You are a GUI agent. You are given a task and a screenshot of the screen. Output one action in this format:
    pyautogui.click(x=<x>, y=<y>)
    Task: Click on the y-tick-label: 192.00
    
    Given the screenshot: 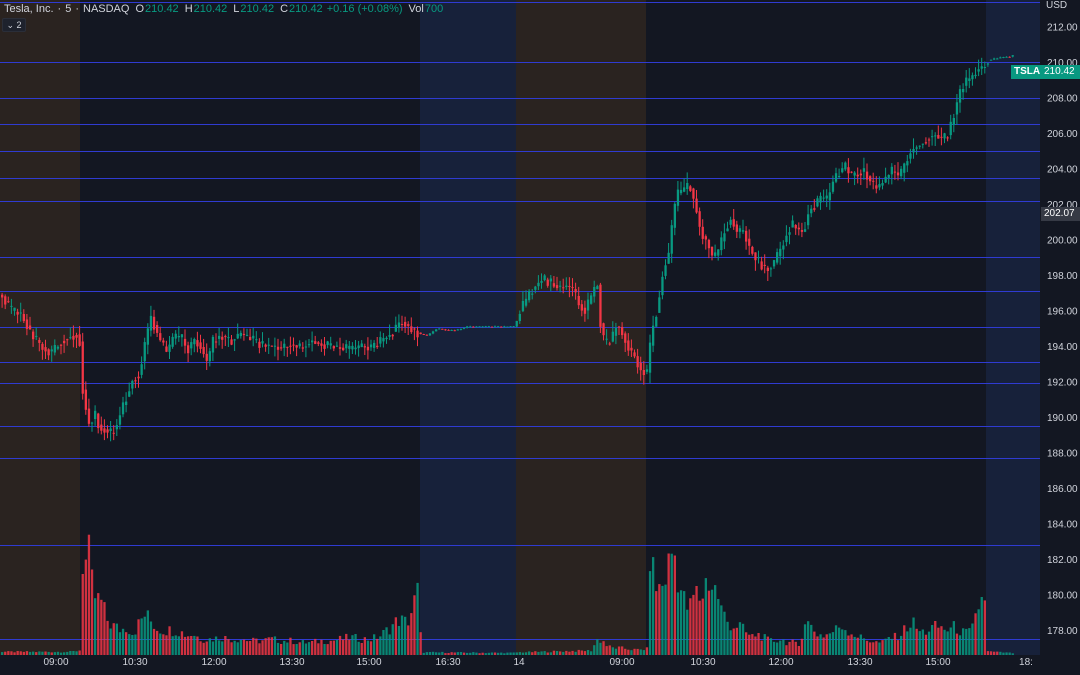 What is the action you would take?
    pyautogui.click(x=1062, y=383)
    